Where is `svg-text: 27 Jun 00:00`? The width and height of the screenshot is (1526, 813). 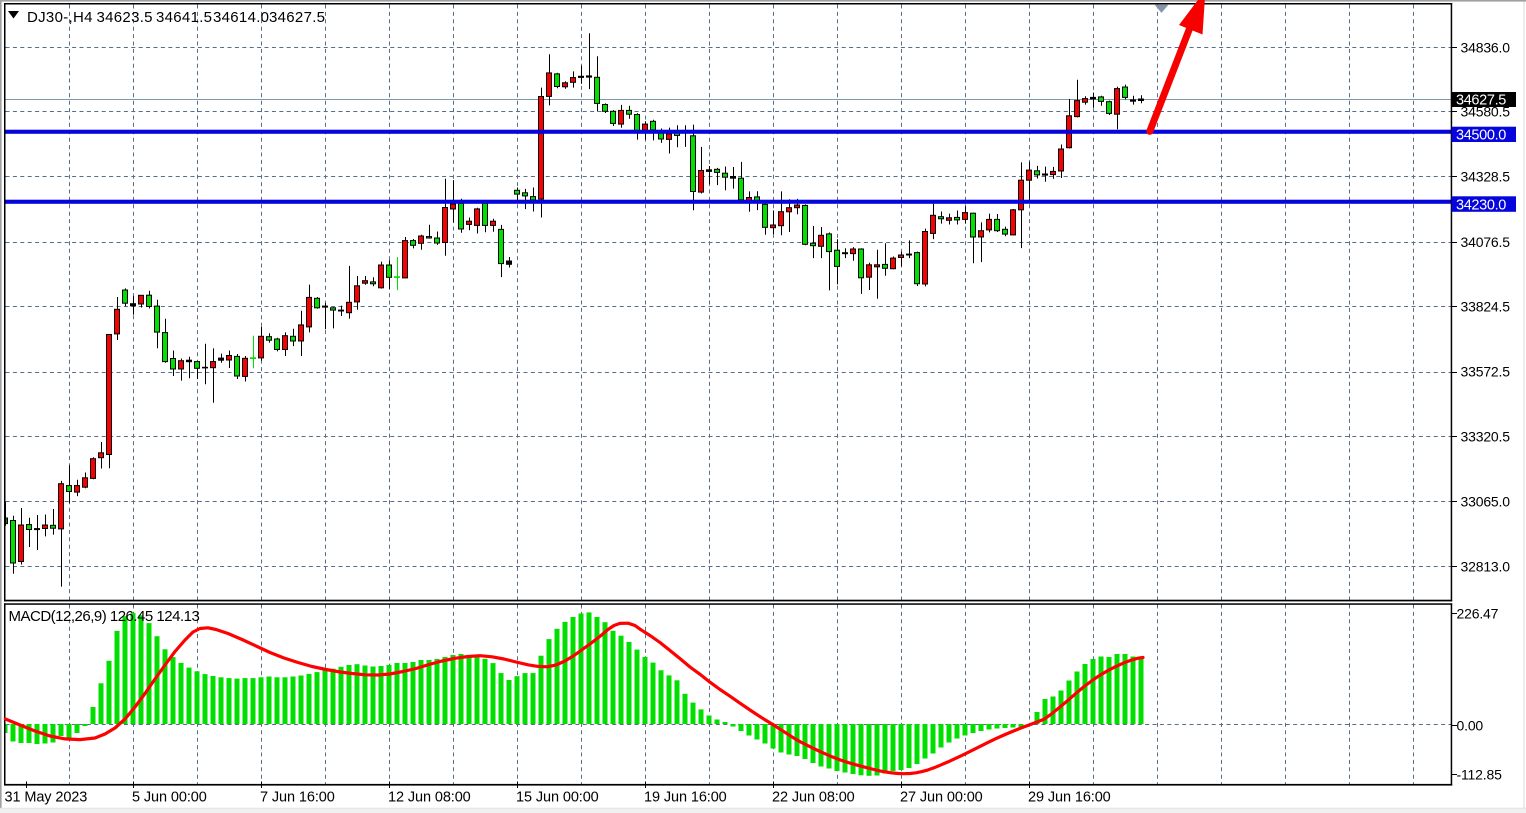 svg-text: 27 Jun 00:00 is located at coordinates (941, 798).